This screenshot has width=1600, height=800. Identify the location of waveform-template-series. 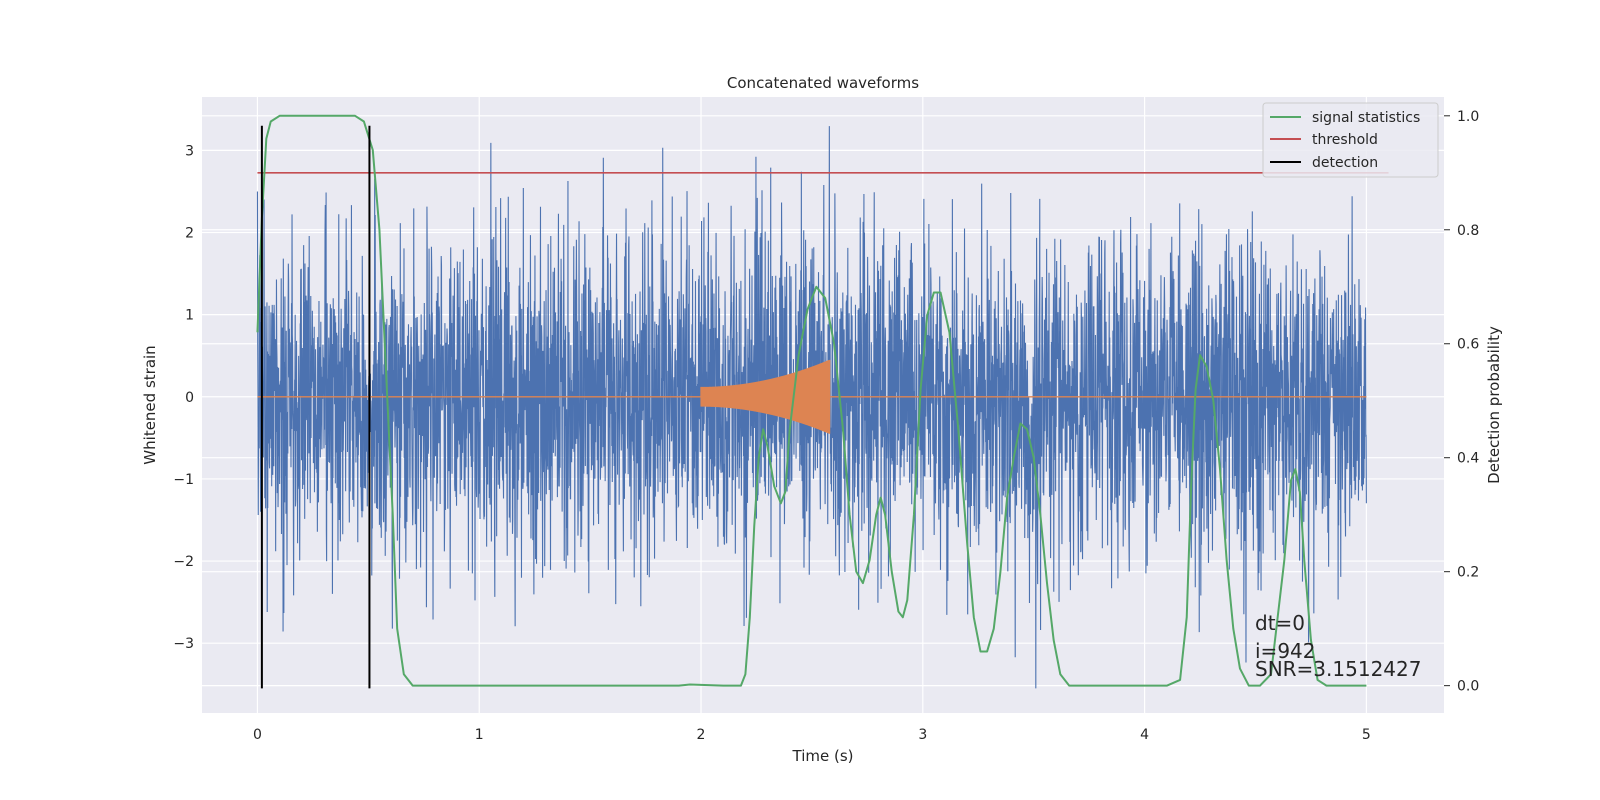
(812, 396).